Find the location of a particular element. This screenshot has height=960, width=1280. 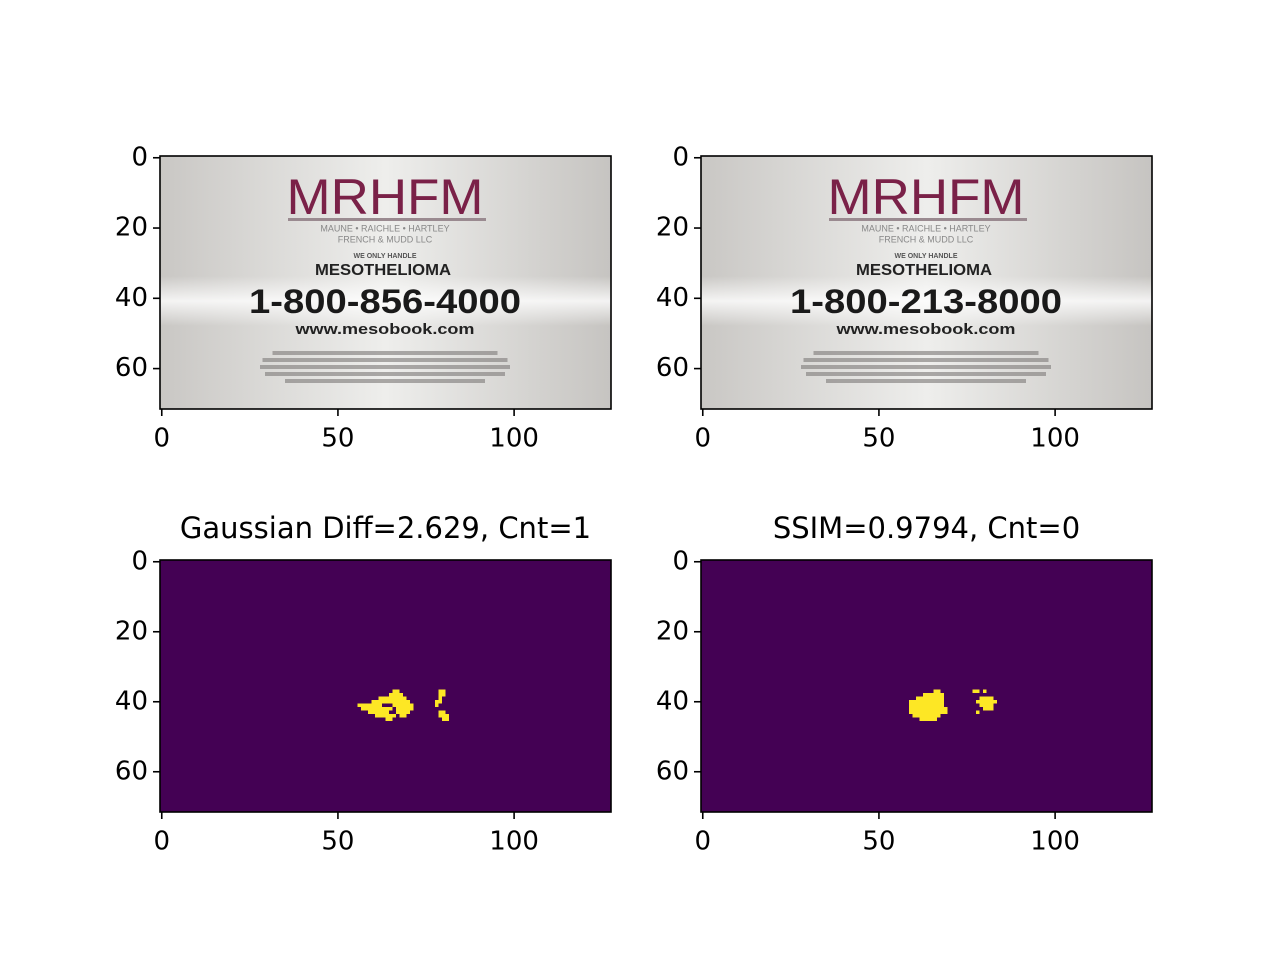

subplot-title: Gaussian Diff=2.629, Cnt=1 is located at coordinates (385, 528).